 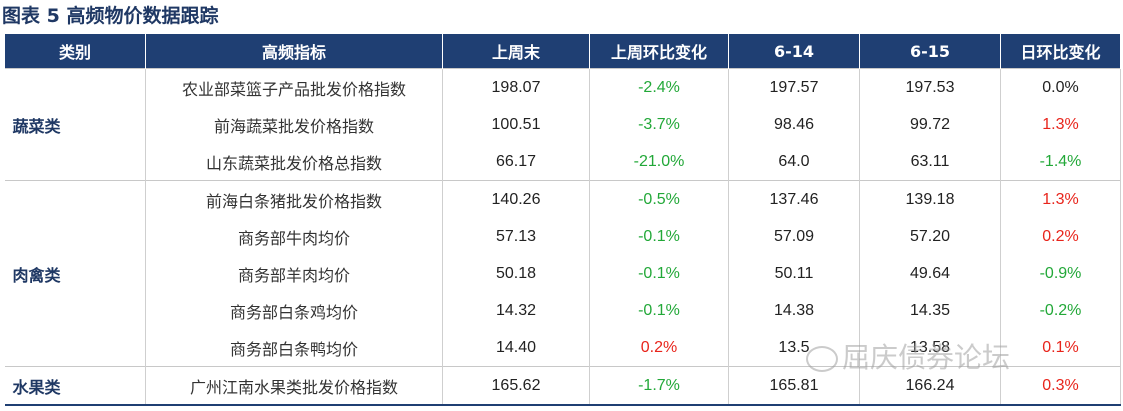 What do you see at coordinates (294, 273) in the screenshot?
I see `indicator-cell: 商务部羊肉均价` at bounding box center [294, 273].